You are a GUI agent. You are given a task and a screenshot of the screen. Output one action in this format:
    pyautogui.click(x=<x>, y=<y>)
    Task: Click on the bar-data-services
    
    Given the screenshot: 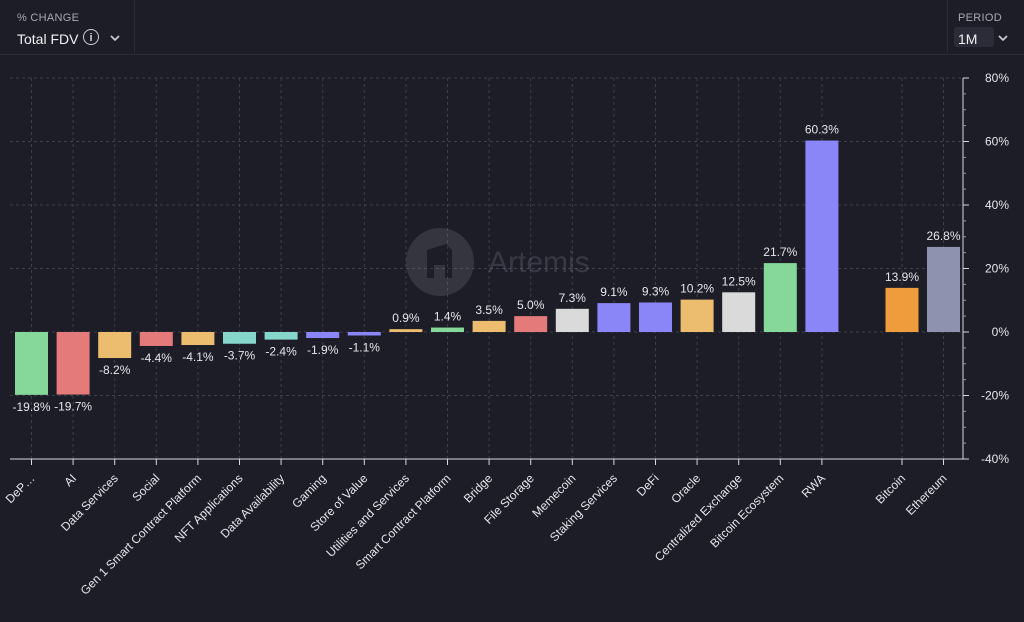 What is the action you would take?
    pyautogui.click(x=115, y=345)
    